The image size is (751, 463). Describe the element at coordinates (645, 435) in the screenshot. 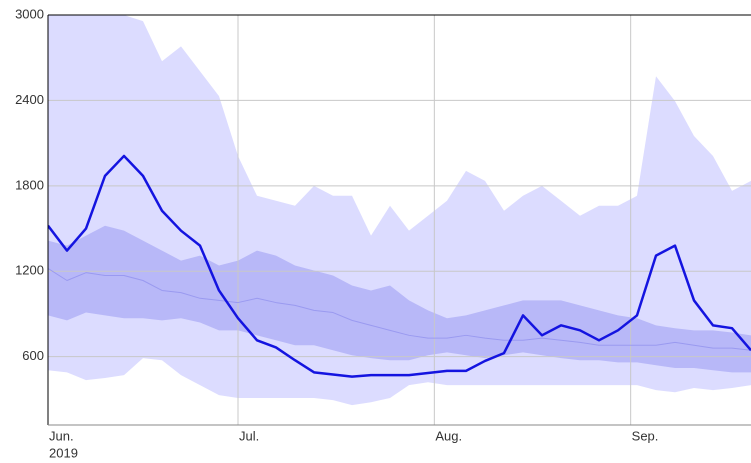

I see `x-tick-label: Sep.` at that location.